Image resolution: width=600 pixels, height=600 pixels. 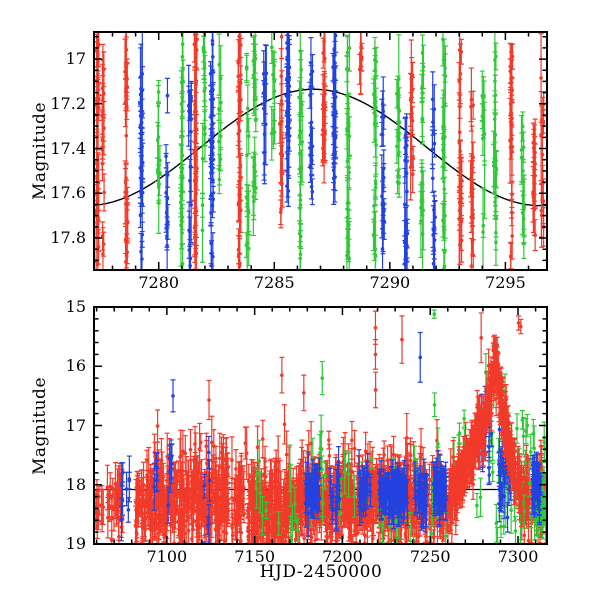 What do you see at coordinates (75, 425) in the screenshot?
I see `bottom-panel-y-tick-label: 17` at bounding box center [75, 425].